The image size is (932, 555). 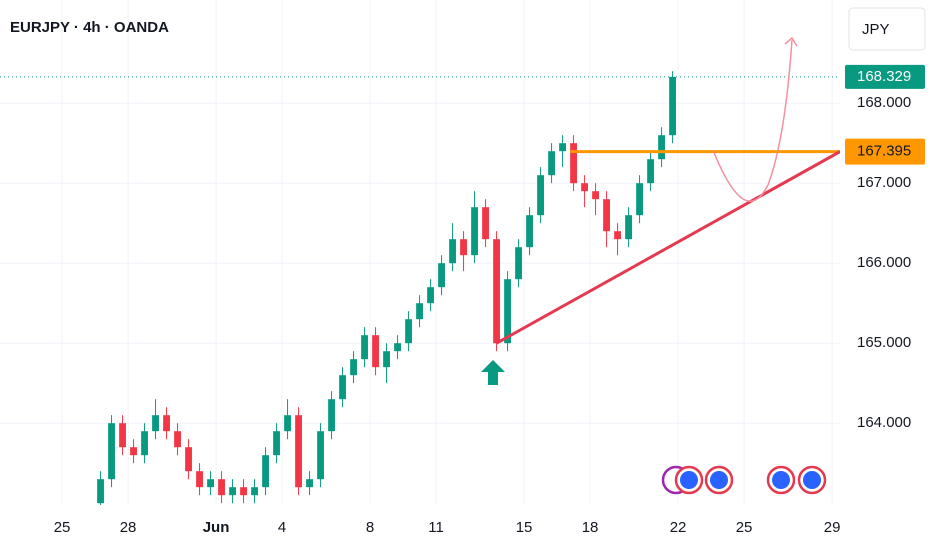 What do you see at coordinates (128, 527) in the screenshot?
I see `x-tick-label: 28` at bounding box center [128, 527].